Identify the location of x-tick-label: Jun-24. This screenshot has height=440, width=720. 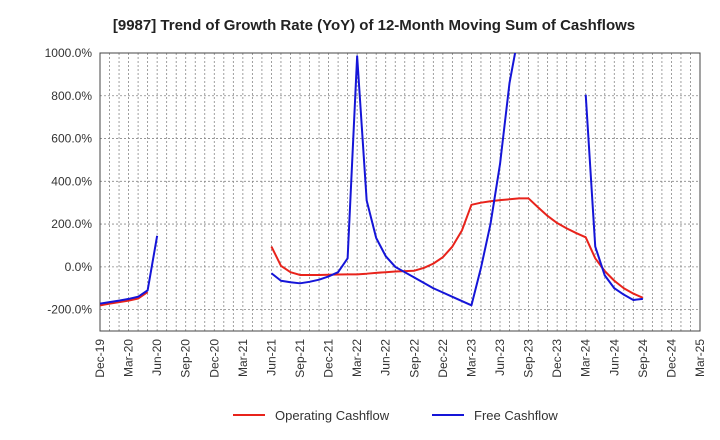
(614, 357).